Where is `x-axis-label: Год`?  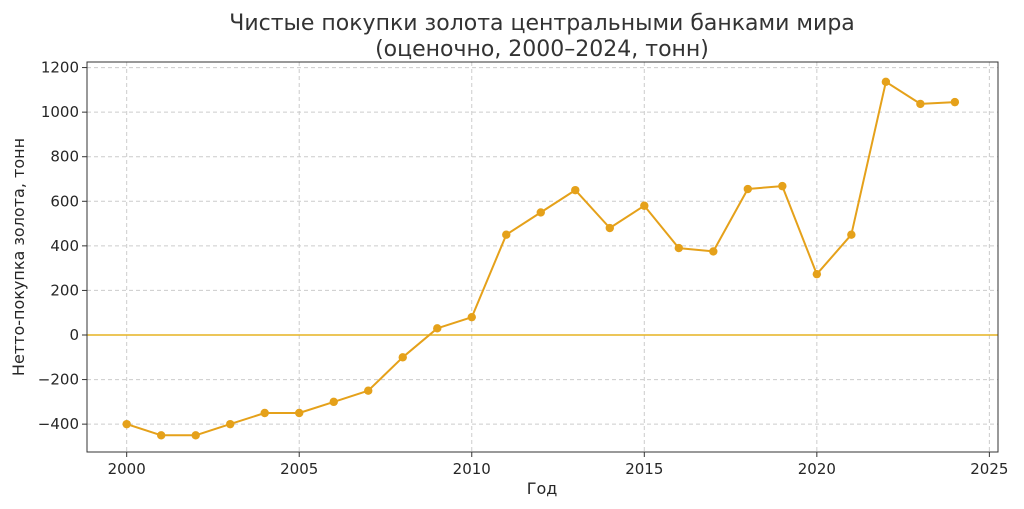
x-axis-label: Год is located at coordinates (542, 488).